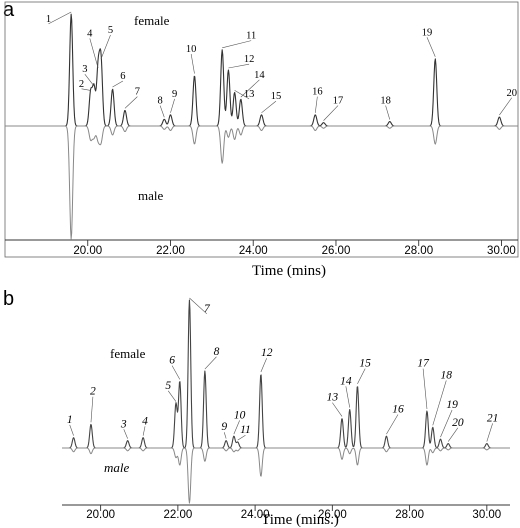 The height and width of the screenshot is (528, 520). I want to click on panel-b-series-female: female, so click(128, 353).